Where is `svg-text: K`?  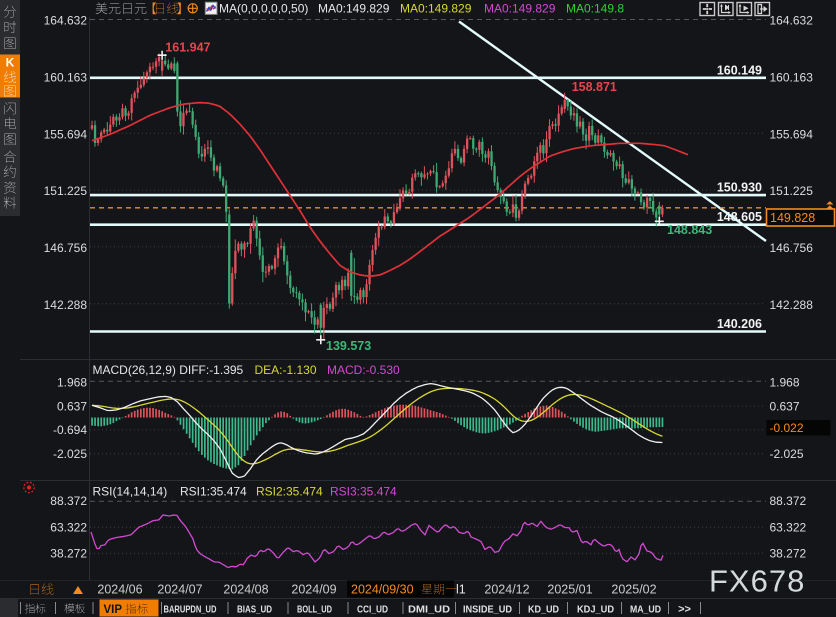 svg-text: K is located at coordinates (10, 63).